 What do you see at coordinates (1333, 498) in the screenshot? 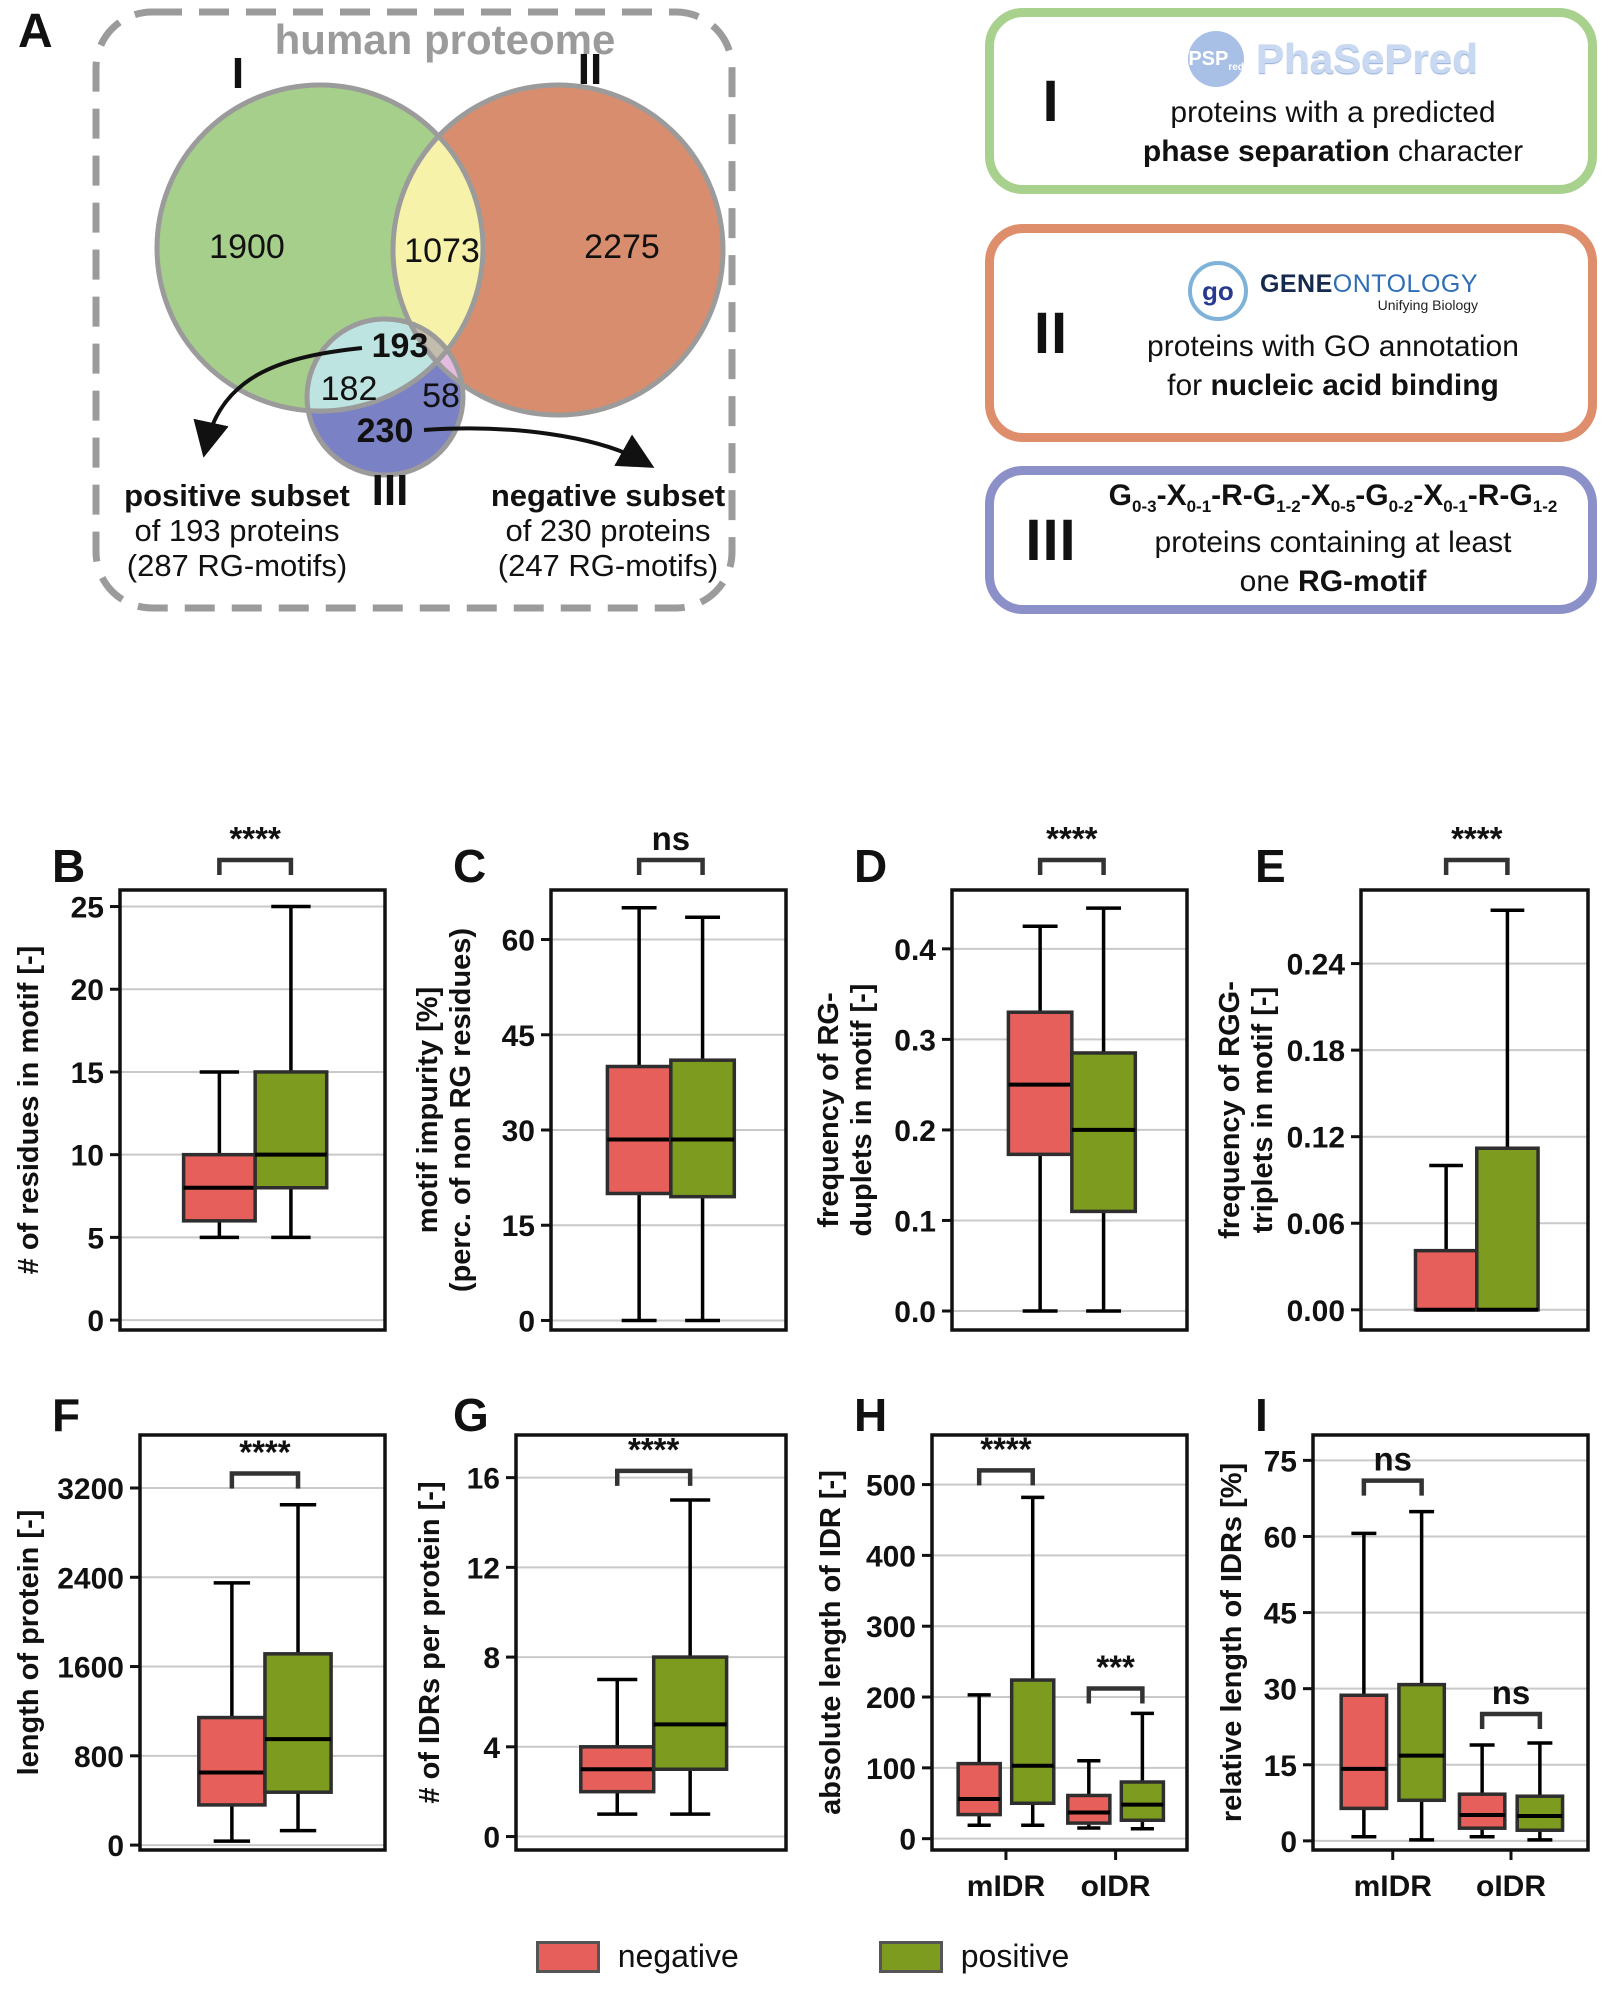
I see `rg-motif-formula: G0-3-X0-1-R-G1-2-X0-5-G0-2-X0-1-R-G1-2` at bounding box center [1333, 498].